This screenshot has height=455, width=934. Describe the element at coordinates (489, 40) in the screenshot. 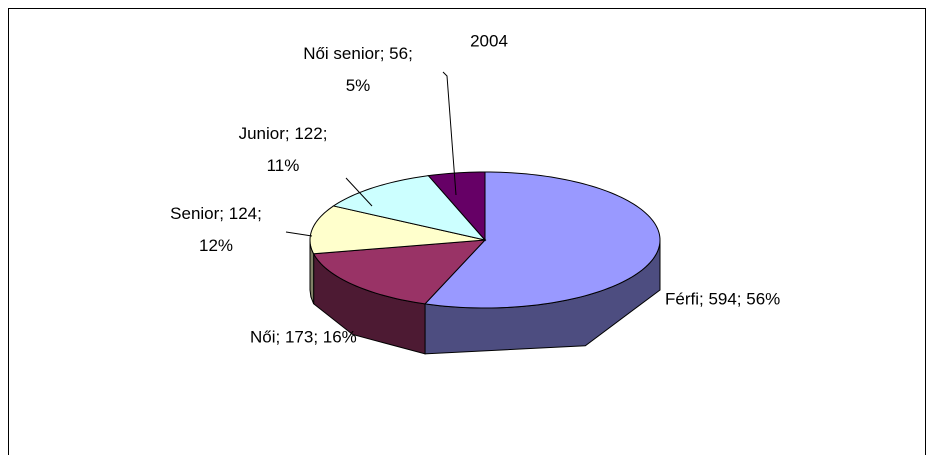

I see `chart-title: 2004` at that location.